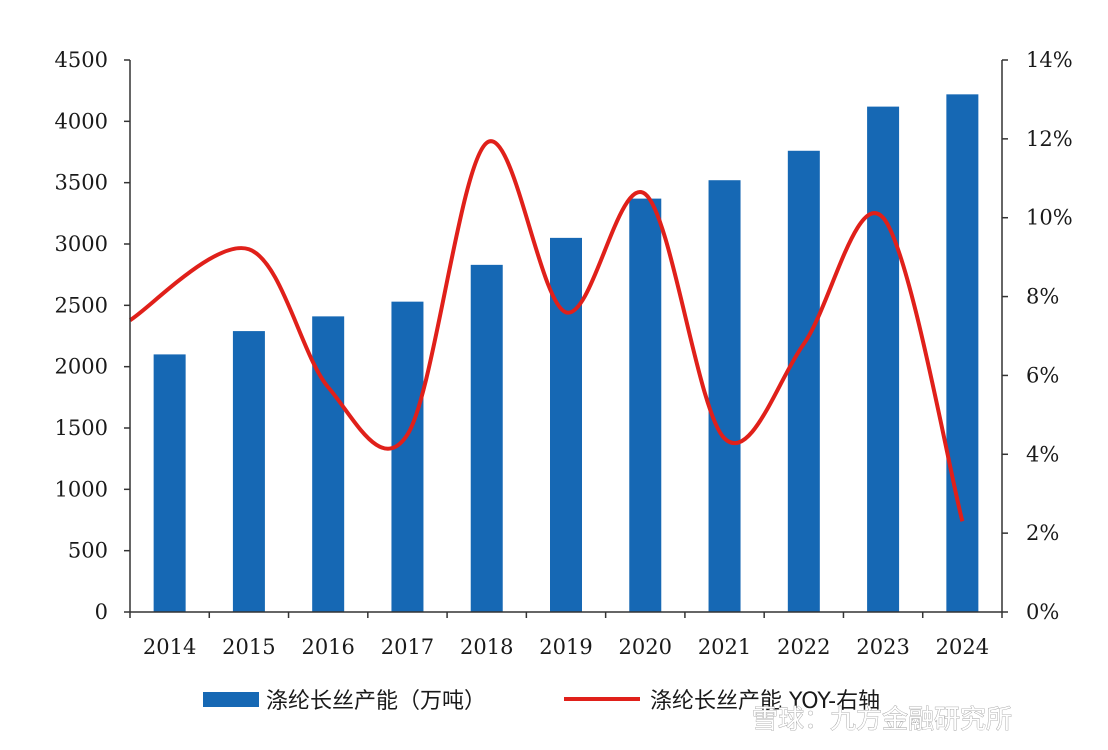  What do you see at coordinates (328, 464) in the screenshot?
I see `bar-2016` at bounding box center [328, 464].